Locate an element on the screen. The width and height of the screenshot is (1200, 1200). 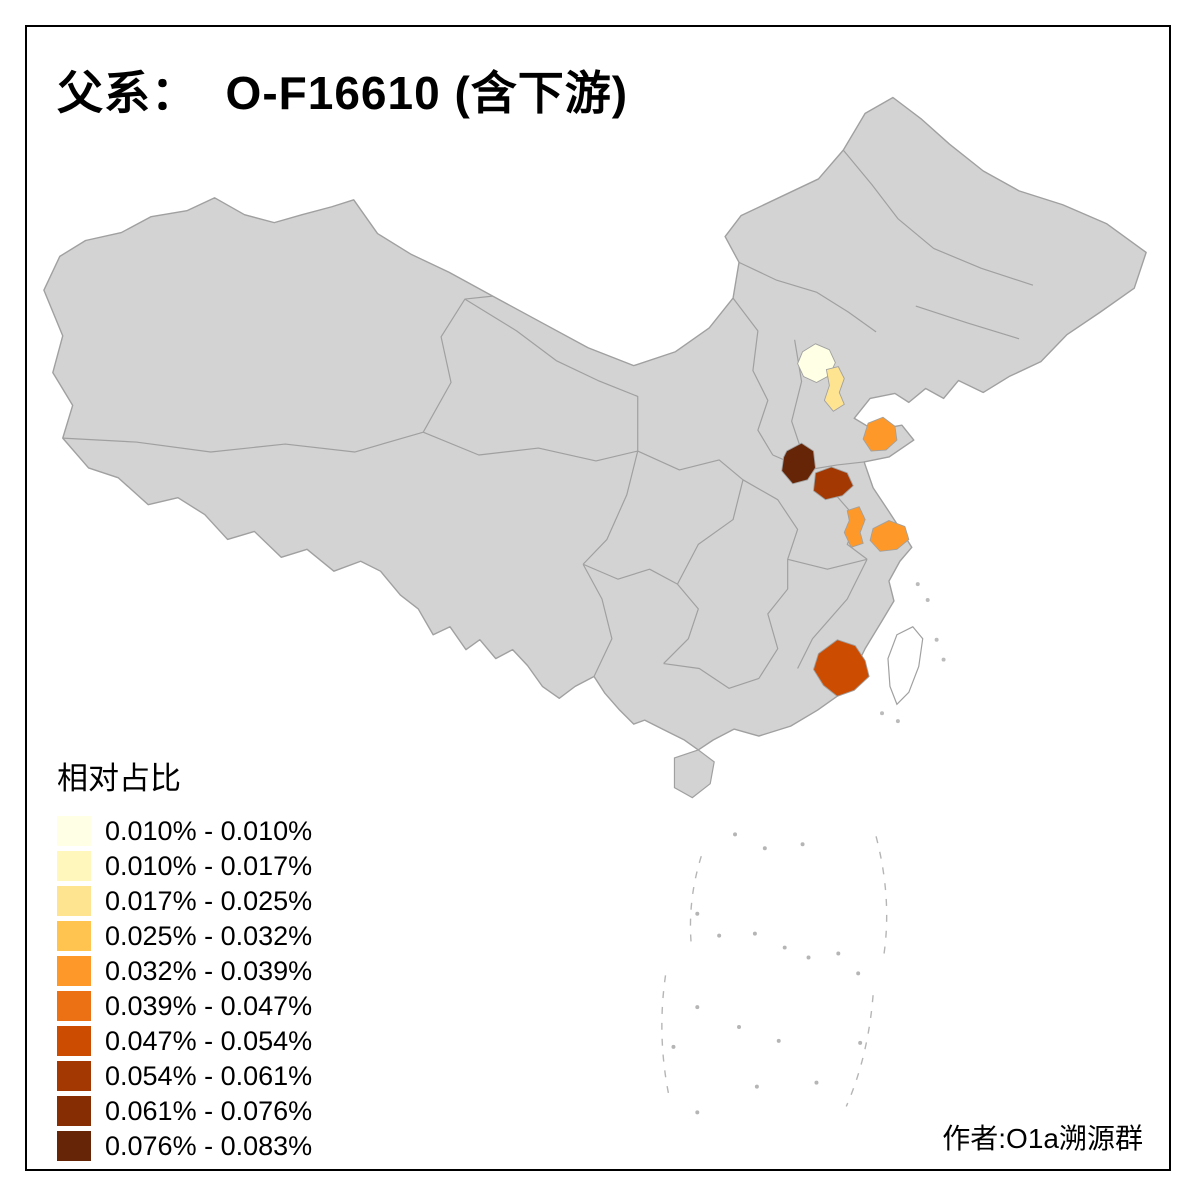
region-tianjin is located at coordinates (834, 389).